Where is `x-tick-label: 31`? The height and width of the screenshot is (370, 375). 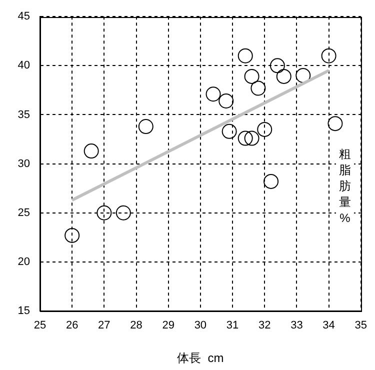
x-tick-label: 31 is located at coordinates (232, 326).